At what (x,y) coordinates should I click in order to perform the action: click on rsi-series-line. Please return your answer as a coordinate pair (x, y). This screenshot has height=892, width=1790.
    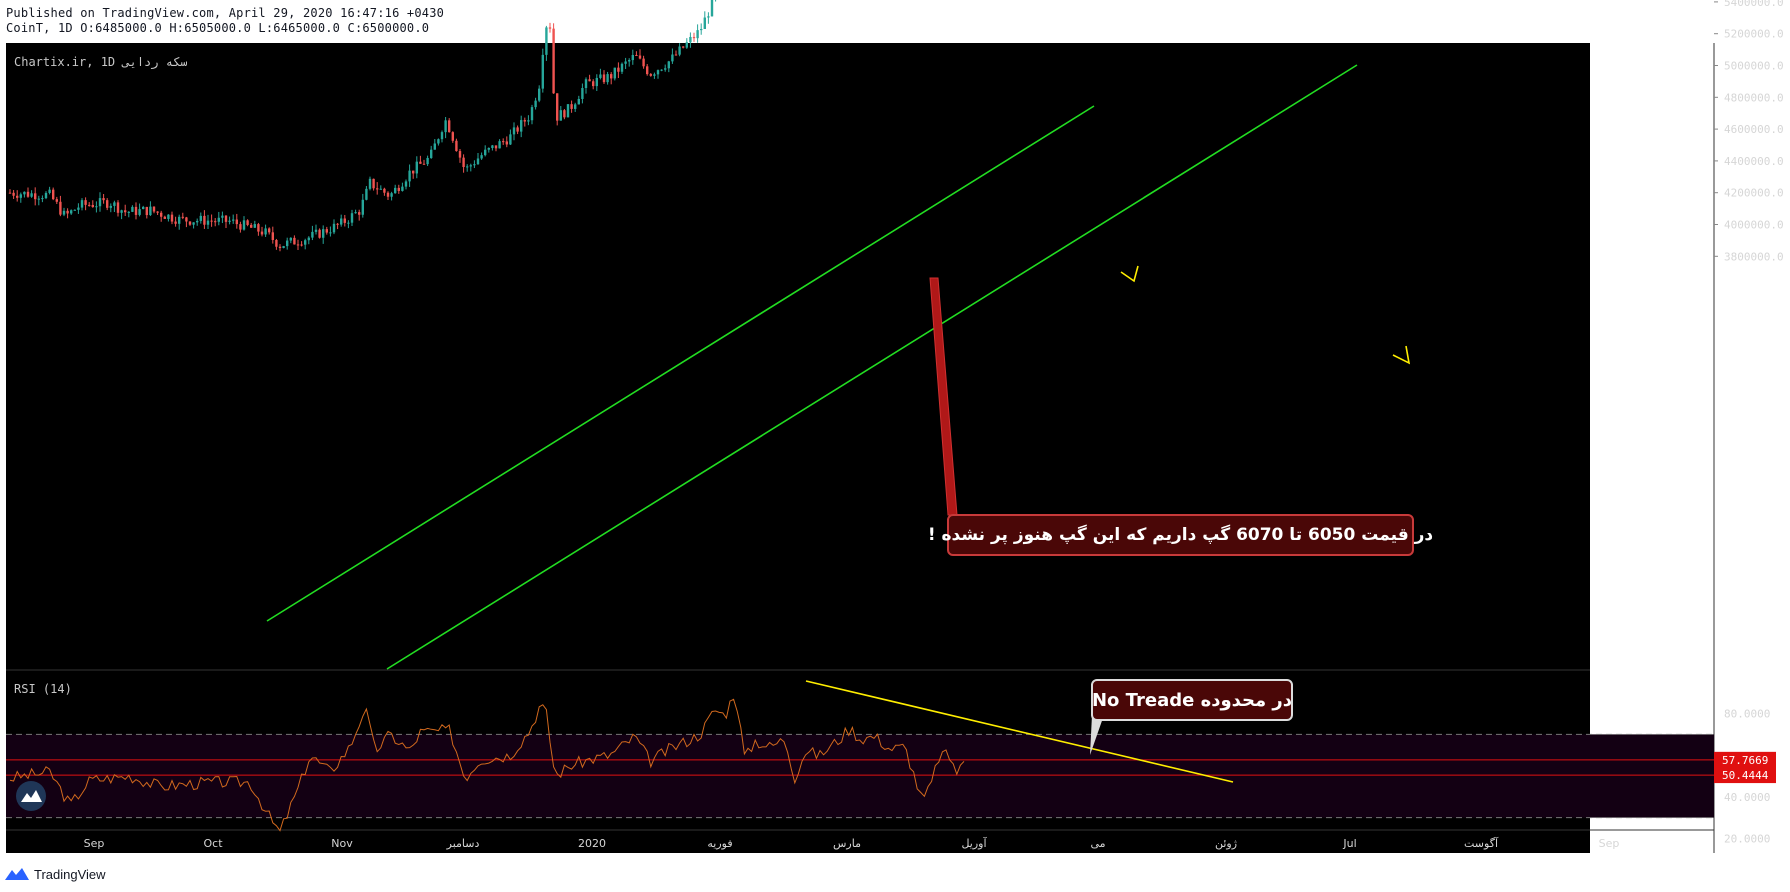
    Looking at the image, I should click on (487, 765).